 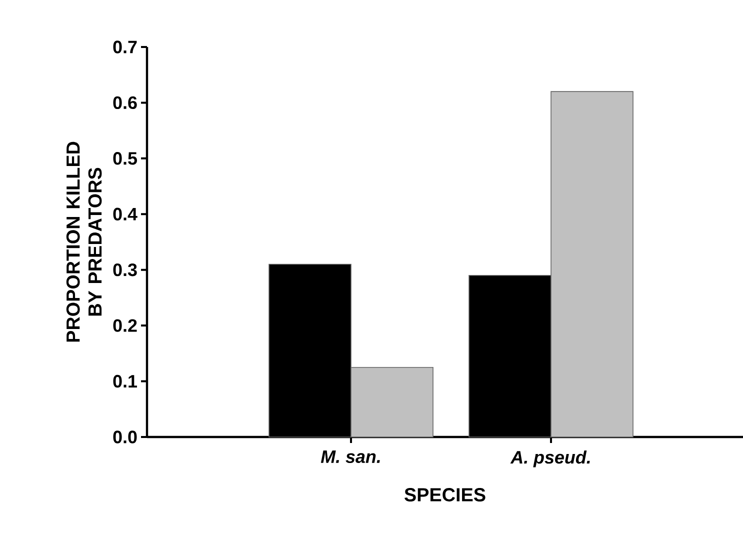 What do you see at coordinates (125, 214) in the screenshot?
I see `y-tick-label: 0.4` at bounding box center [125, 214].